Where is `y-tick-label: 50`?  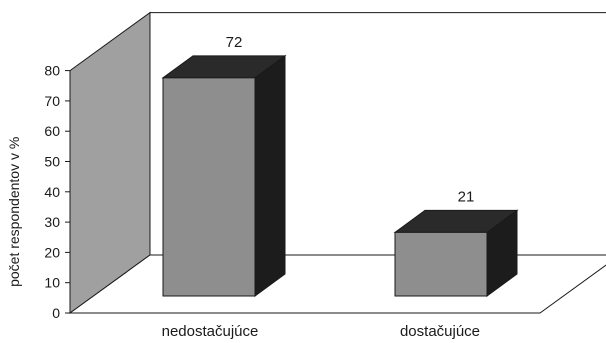 y-tick-label: 50 is located at coordinates (52, 162).